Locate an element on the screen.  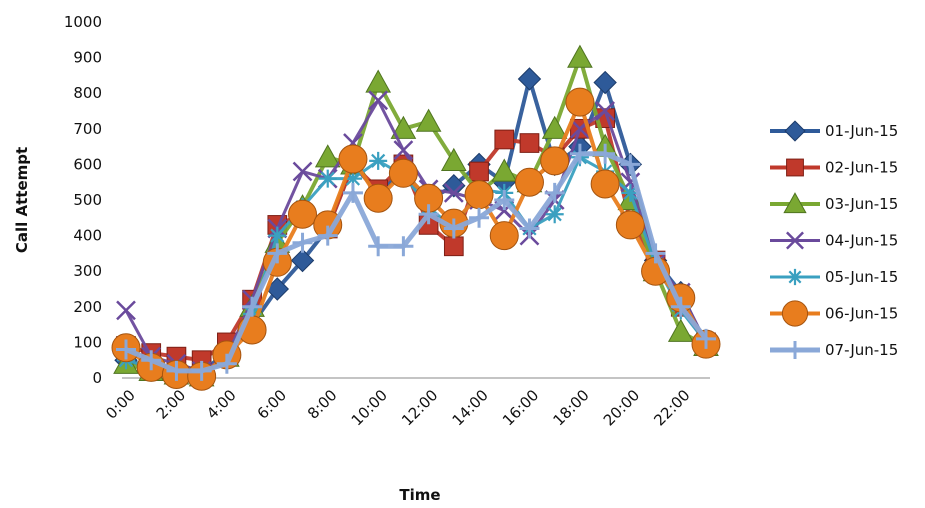
legend-item: 05-Jun-15 is located at coordinates (834, 277).